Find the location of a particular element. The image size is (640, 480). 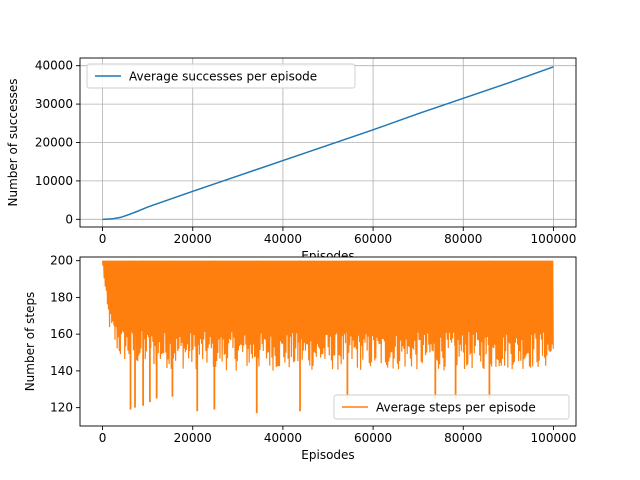

legend-label: Average steps per episode is located at coordinates (456, 408).